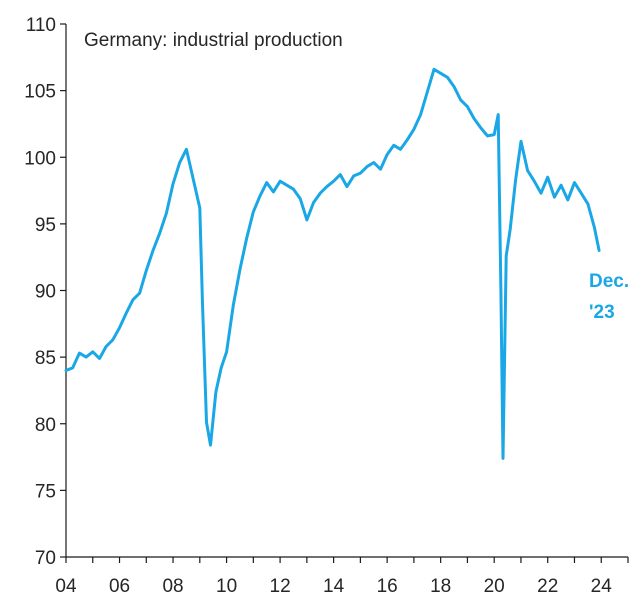 This screenshot has width=640, height=609. Describe the element at coordinates (547, 586) in the screenshot. I see `x-tick-label: 22` at that location.